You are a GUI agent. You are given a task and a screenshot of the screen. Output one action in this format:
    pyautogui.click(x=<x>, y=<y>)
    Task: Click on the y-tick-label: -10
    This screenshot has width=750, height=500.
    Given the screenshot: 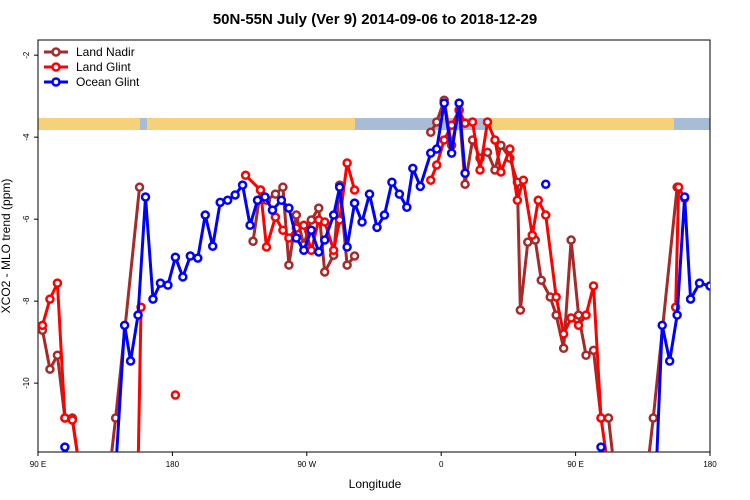 What is the action you would take?
    pyautogui.click(x=26, y=383)
    